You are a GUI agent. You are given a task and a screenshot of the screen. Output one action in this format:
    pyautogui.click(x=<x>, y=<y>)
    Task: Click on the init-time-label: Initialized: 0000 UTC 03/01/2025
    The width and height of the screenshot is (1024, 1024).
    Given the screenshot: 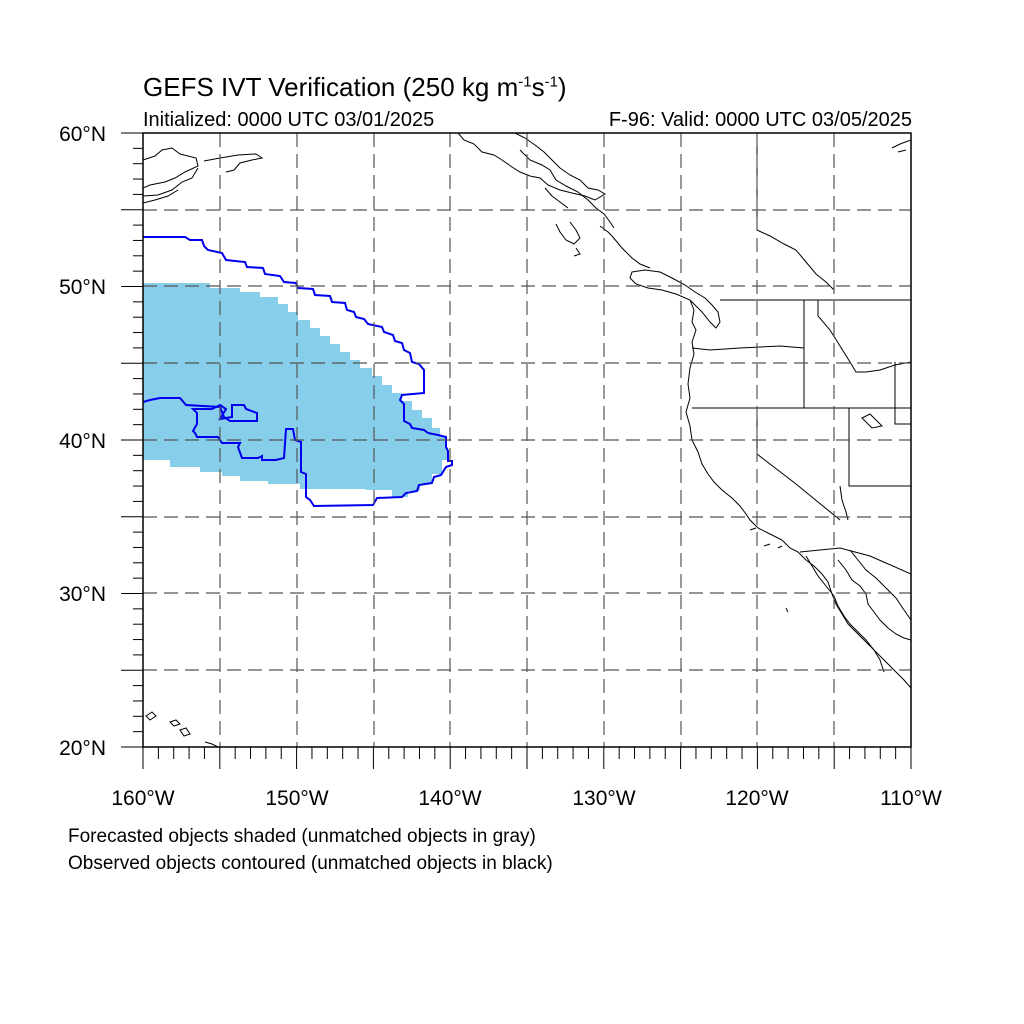 What is the action you would take?
    pyautogui.click(x=289, y=120)
    